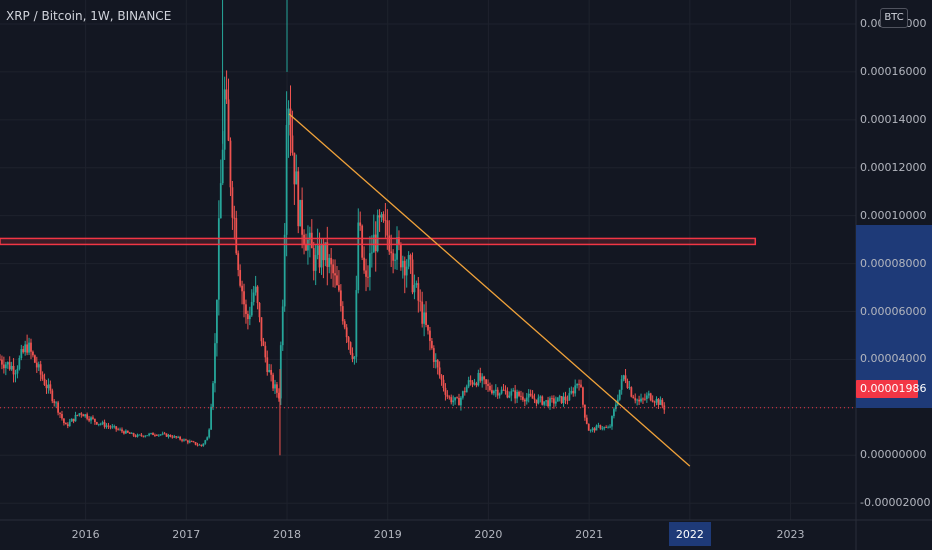  I want to click on symbol-title: XRP / Bitcoin, 1W, BINANCE, so click(89, 16).